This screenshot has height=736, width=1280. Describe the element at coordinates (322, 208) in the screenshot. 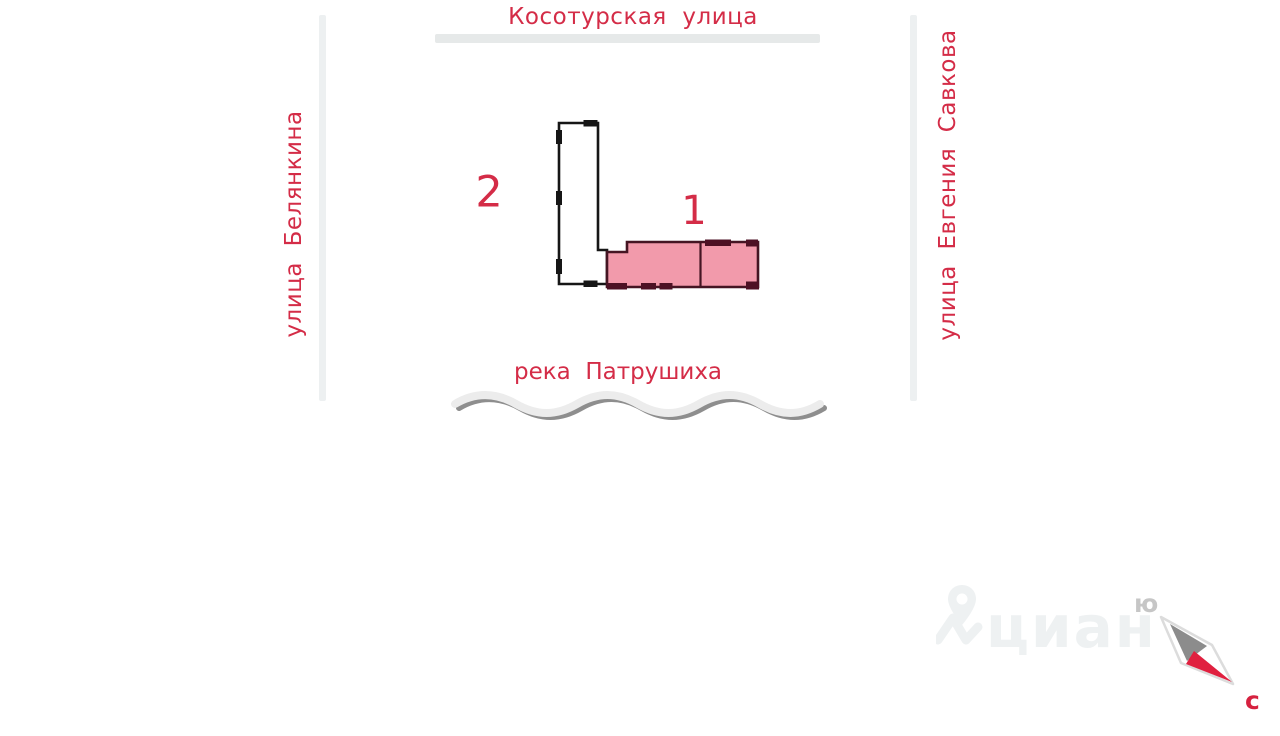

I see `street-bar-left` at that location.